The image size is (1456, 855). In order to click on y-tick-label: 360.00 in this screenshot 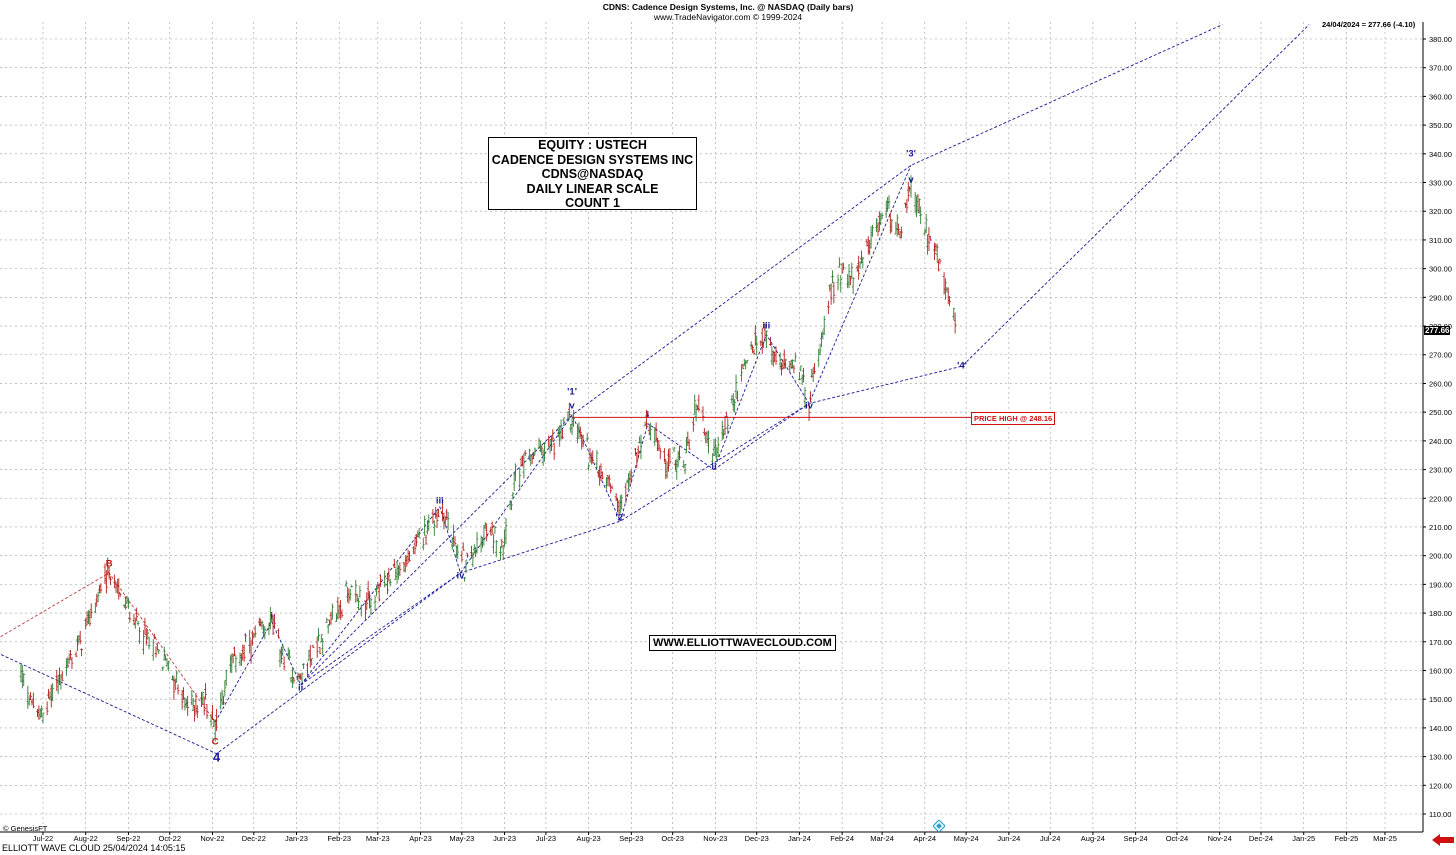, I will do `click(1440, 96)`.